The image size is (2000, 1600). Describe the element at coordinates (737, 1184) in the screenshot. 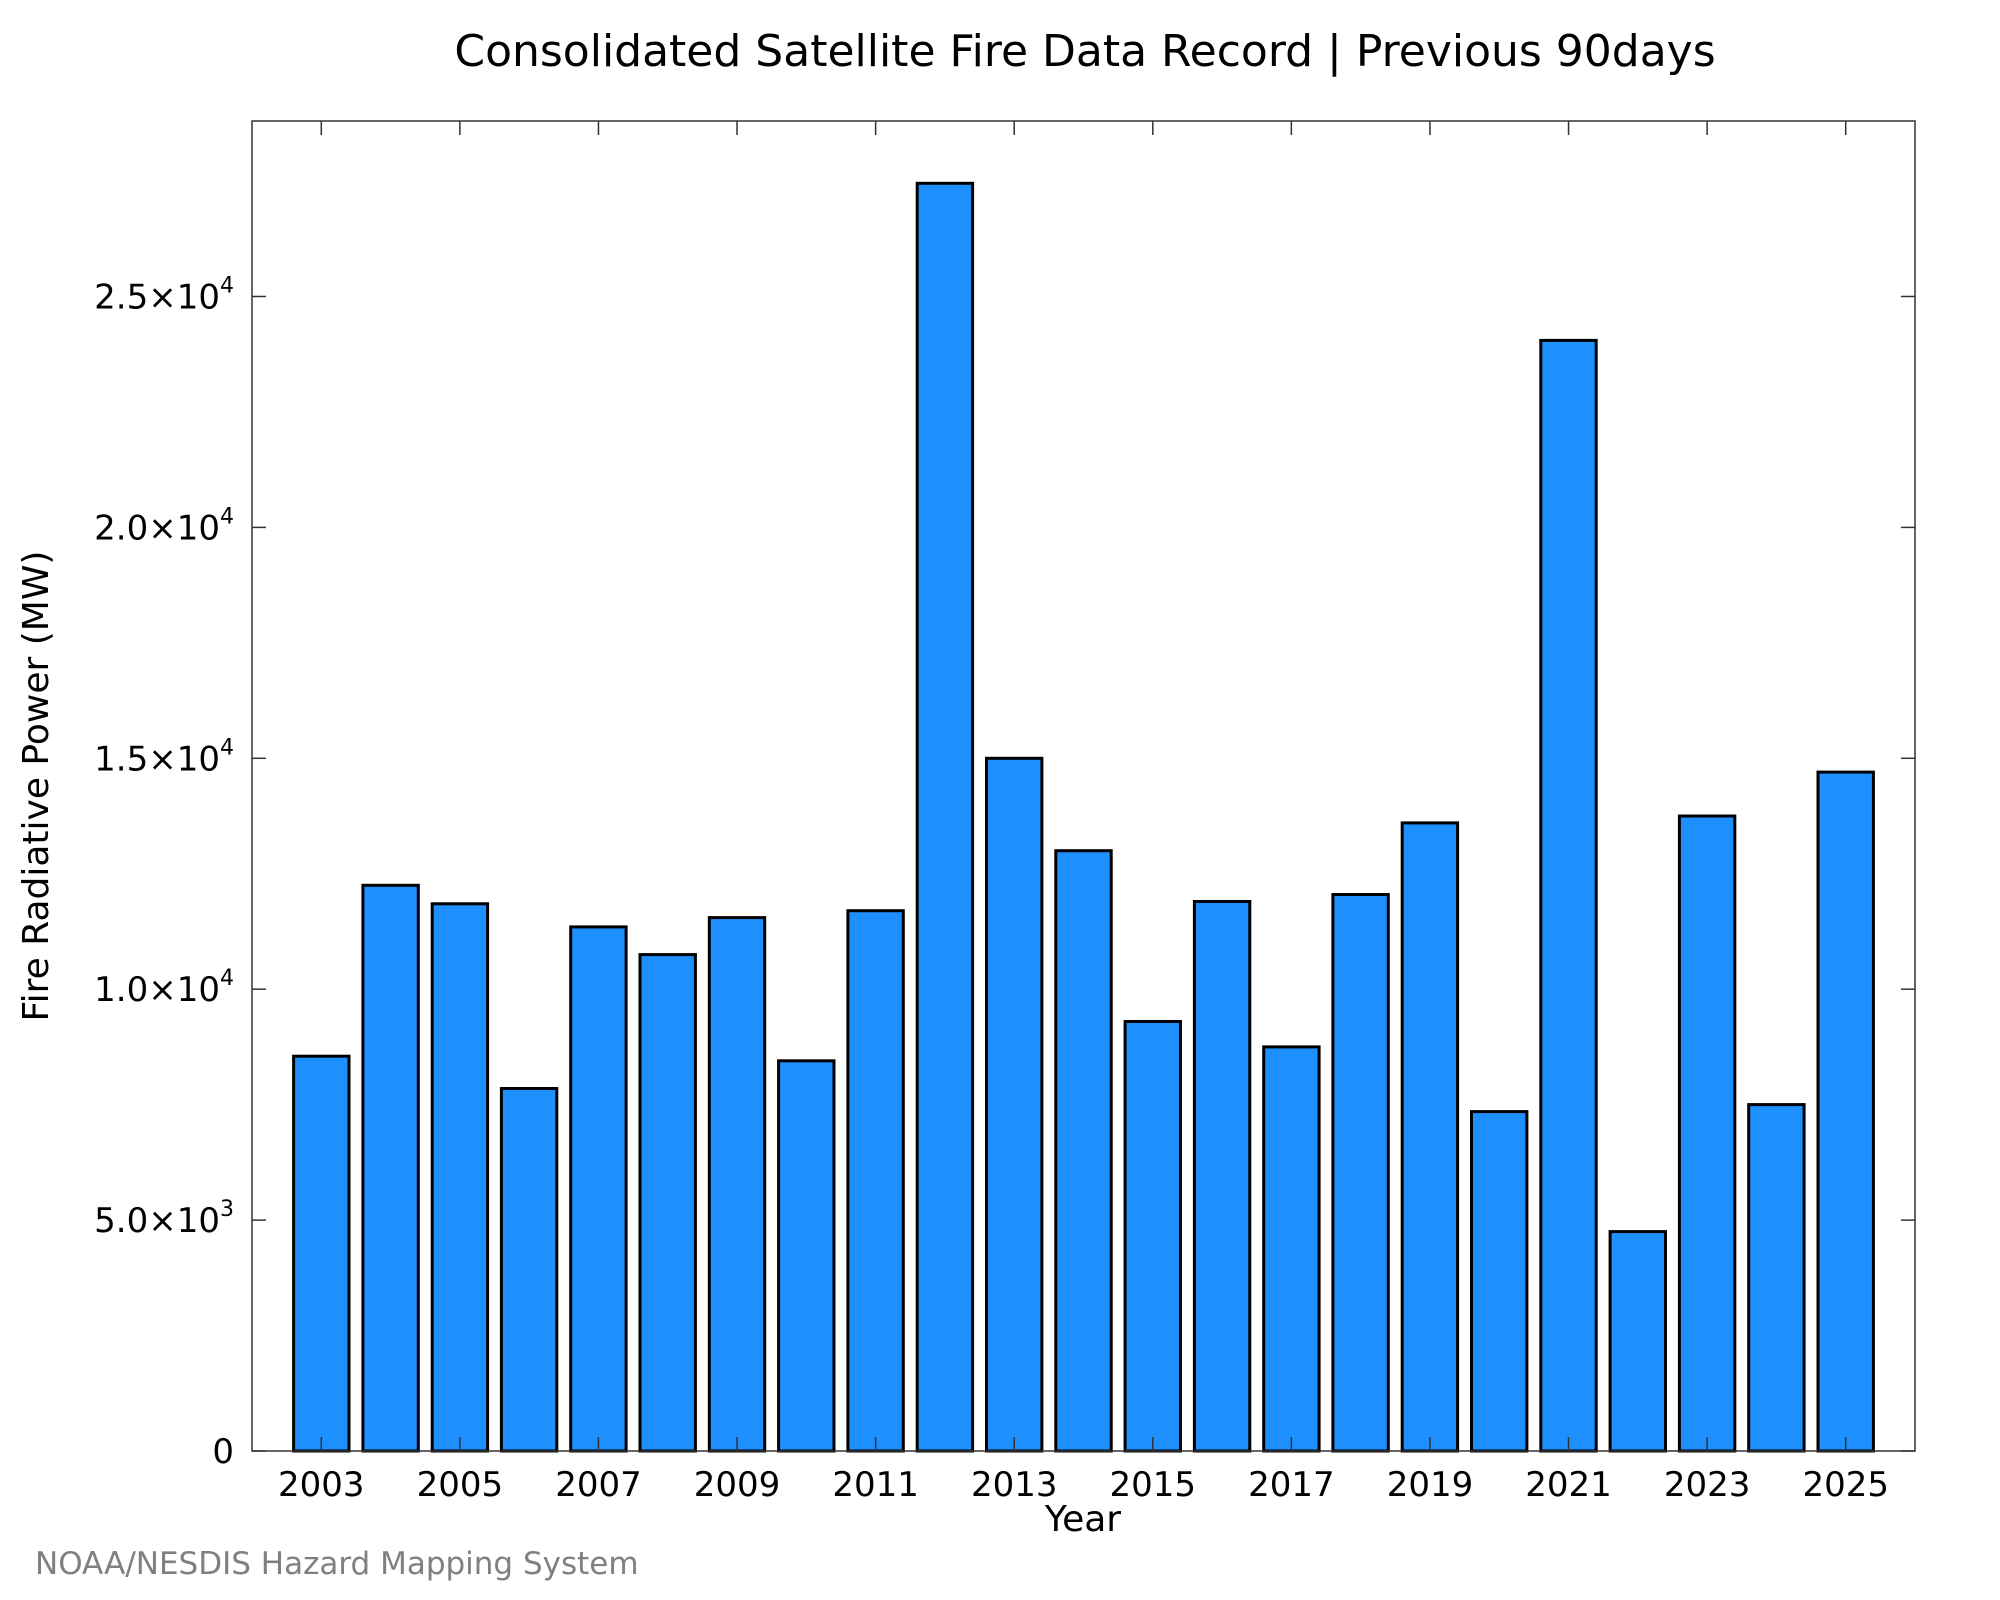

I see `bar-2009` at that location.